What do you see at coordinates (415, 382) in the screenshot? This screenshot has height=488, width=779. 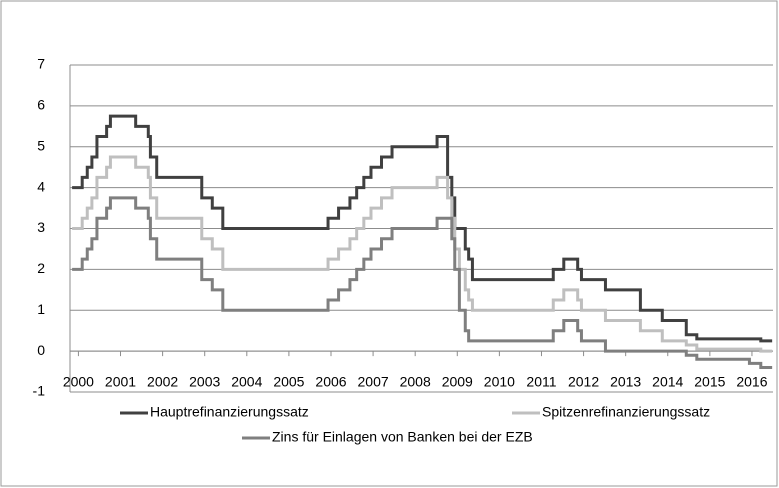 I see `x-tick-label: 2008` at bounding box center [415, 382].